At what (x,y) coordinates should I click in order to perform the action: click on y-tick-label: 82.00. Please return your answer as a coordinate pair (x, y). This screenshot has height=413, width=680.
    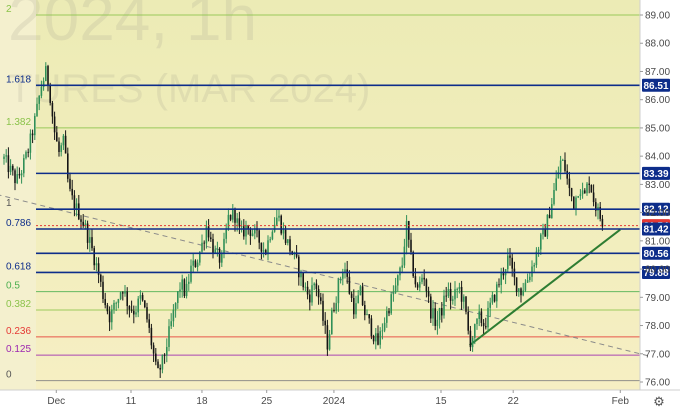
    Looking at the image, I should click on (657, 213).